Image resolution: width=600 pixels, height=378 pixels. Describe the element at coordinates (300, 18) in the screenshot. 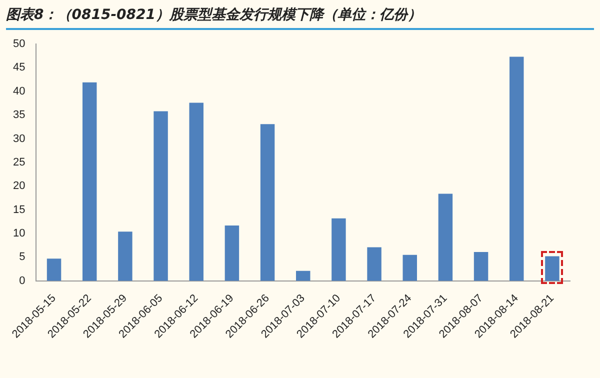

I see `chart-title: 图表8：（0815-0821）股票型基金发行规模下降（单位：亿份）` at that location.